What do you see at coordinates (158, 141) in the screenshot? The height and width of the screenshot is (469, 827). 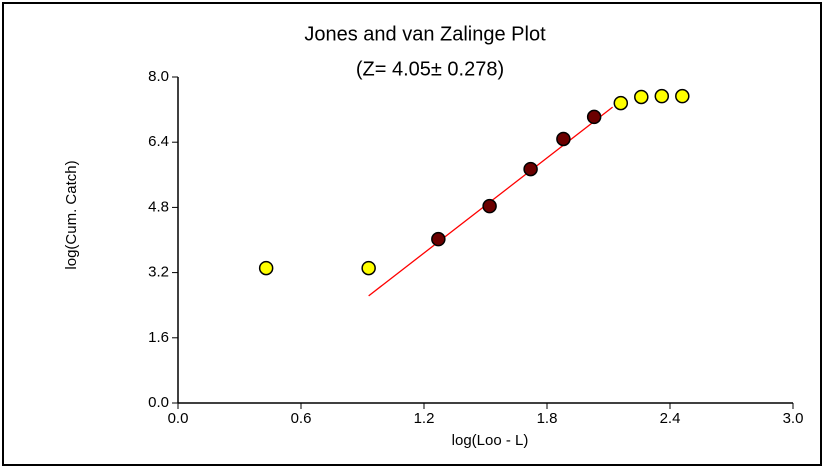 I see `y-tick-label: 6.4` at bounding box center [158, 141].